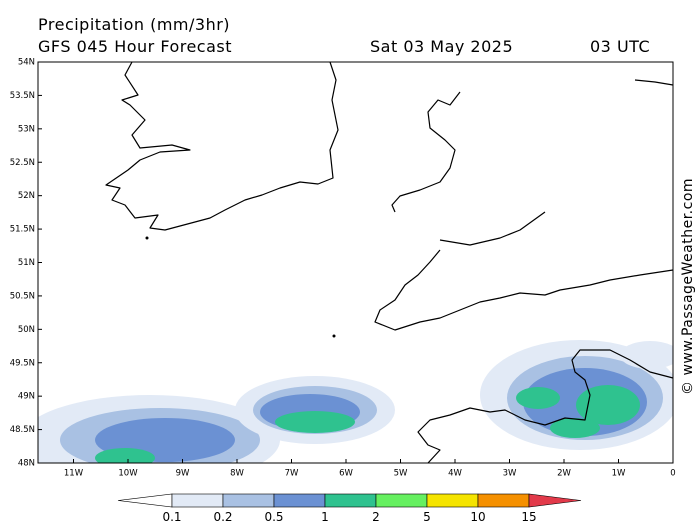 The image size is (700, 529). What do you see at coordinates (22, 363) in the screenshot?
I see `lat-label: 49.5N` at bounding box center [22, 363].